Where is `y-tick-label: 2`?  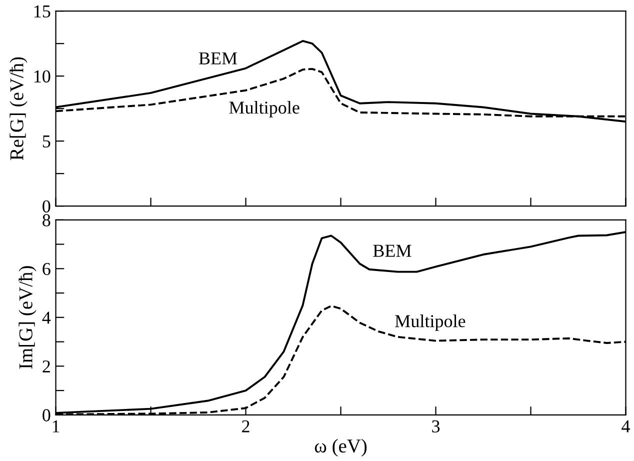
y-tick-label: 2 is located at coordinates (46, 366).